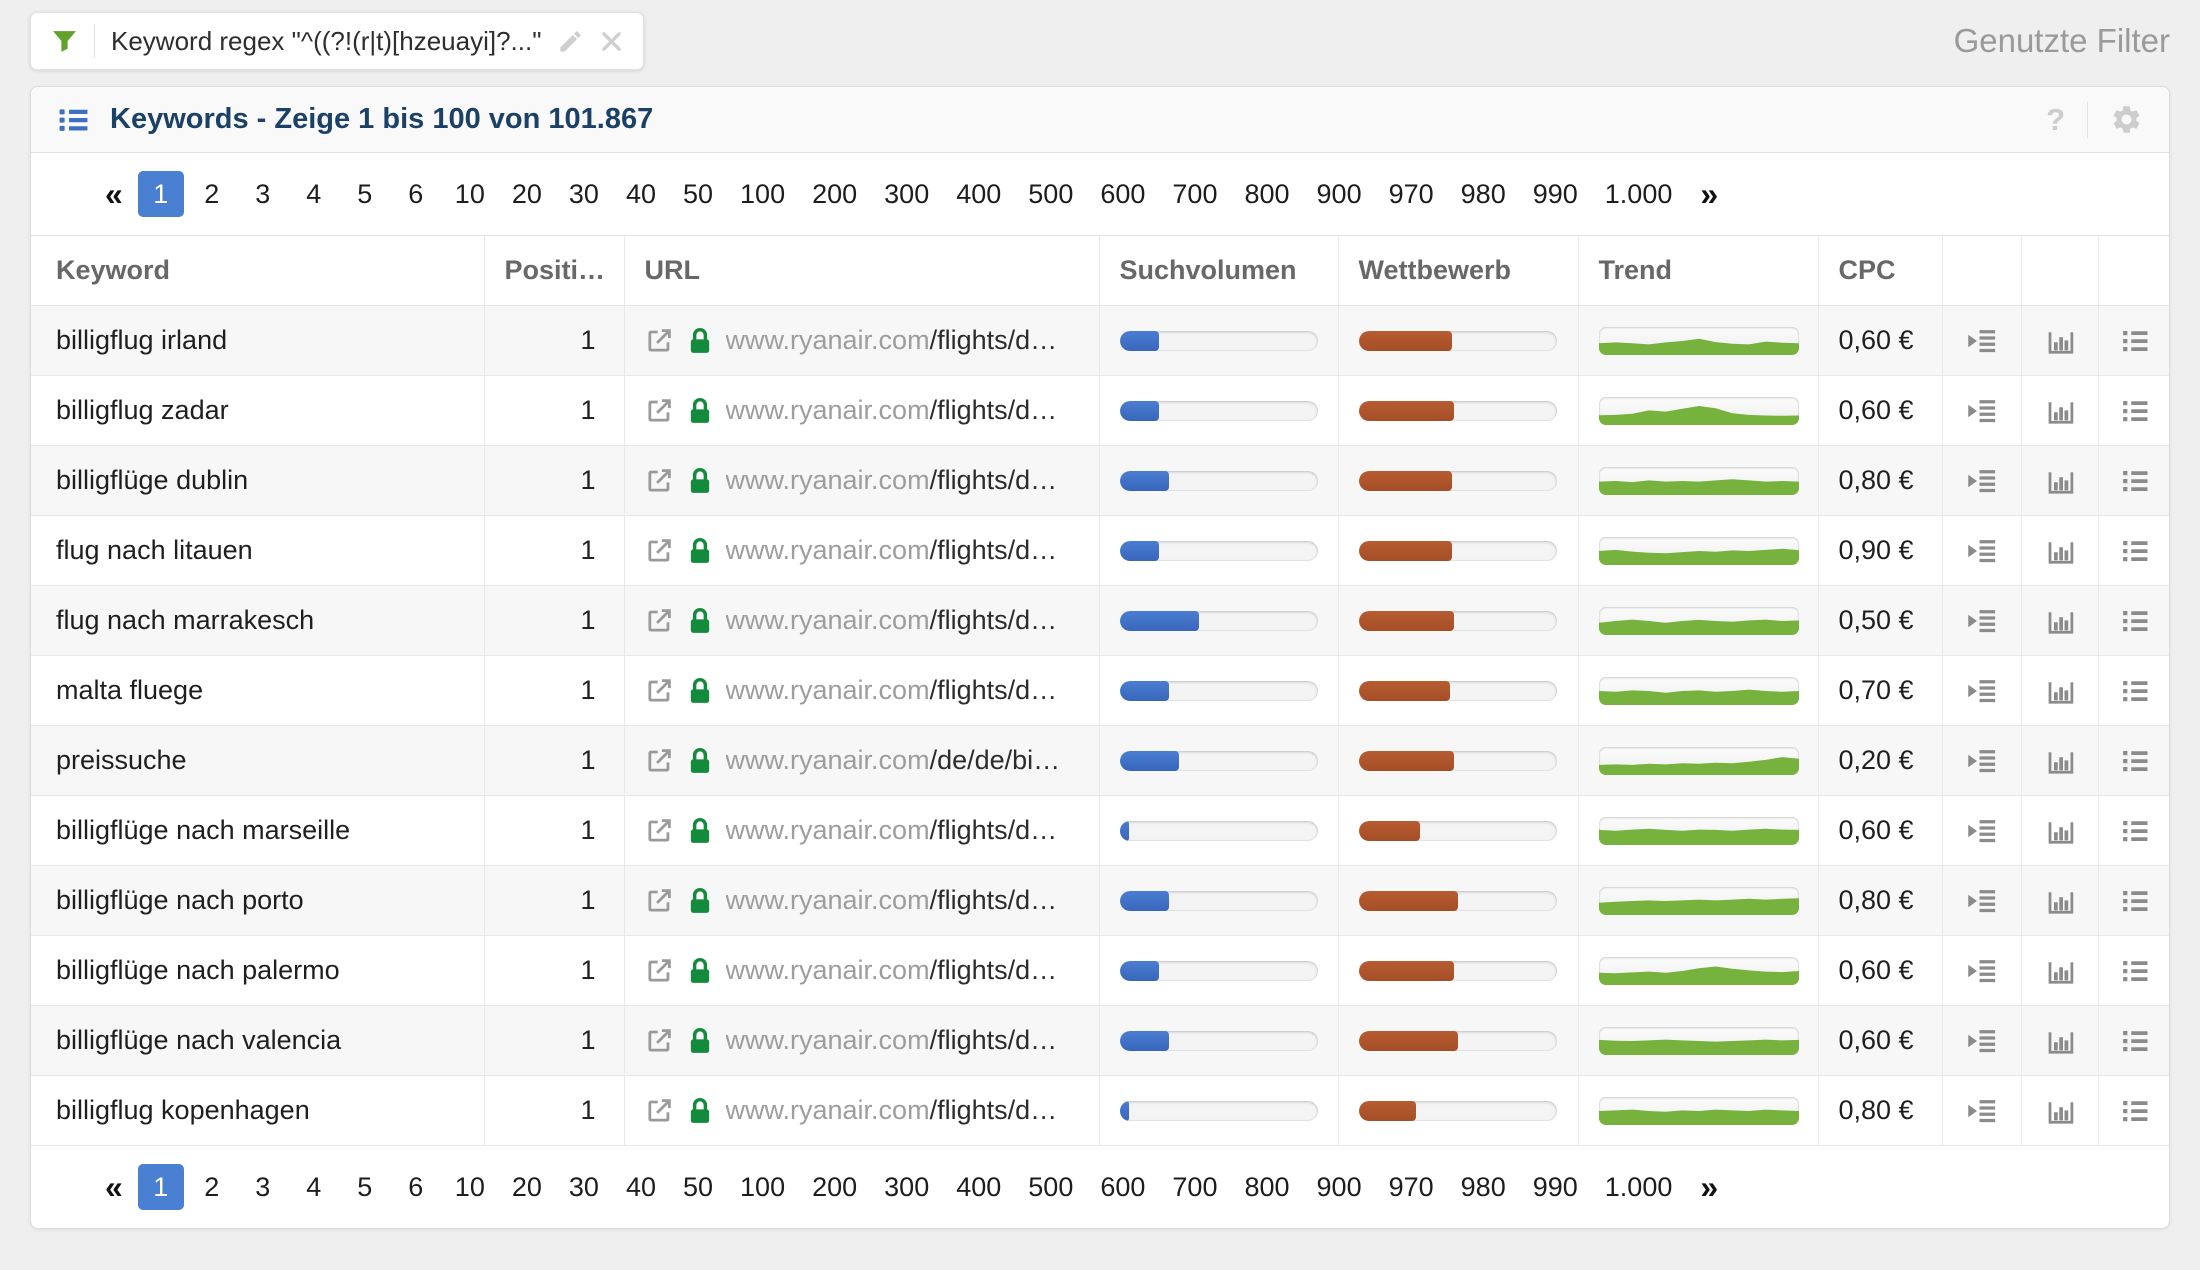 The width and height of the screenshot is (2200, 1270). Describe the element at coordinates (337, 41) in the screenshot. I see `active-filter-chip: Keyword regex "^((?!(r|t)[hzeuayi]?..."` at that location.